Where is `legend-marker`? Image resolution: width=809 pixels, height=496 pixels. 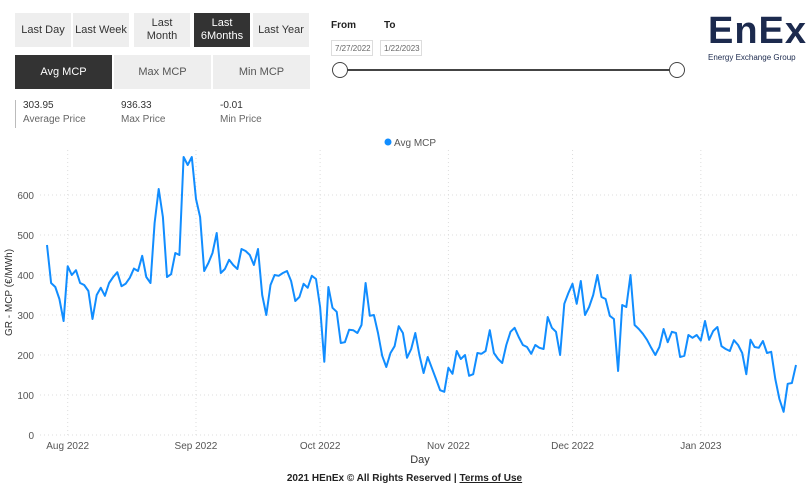 legend-marker is located at coordinates (388, 142).